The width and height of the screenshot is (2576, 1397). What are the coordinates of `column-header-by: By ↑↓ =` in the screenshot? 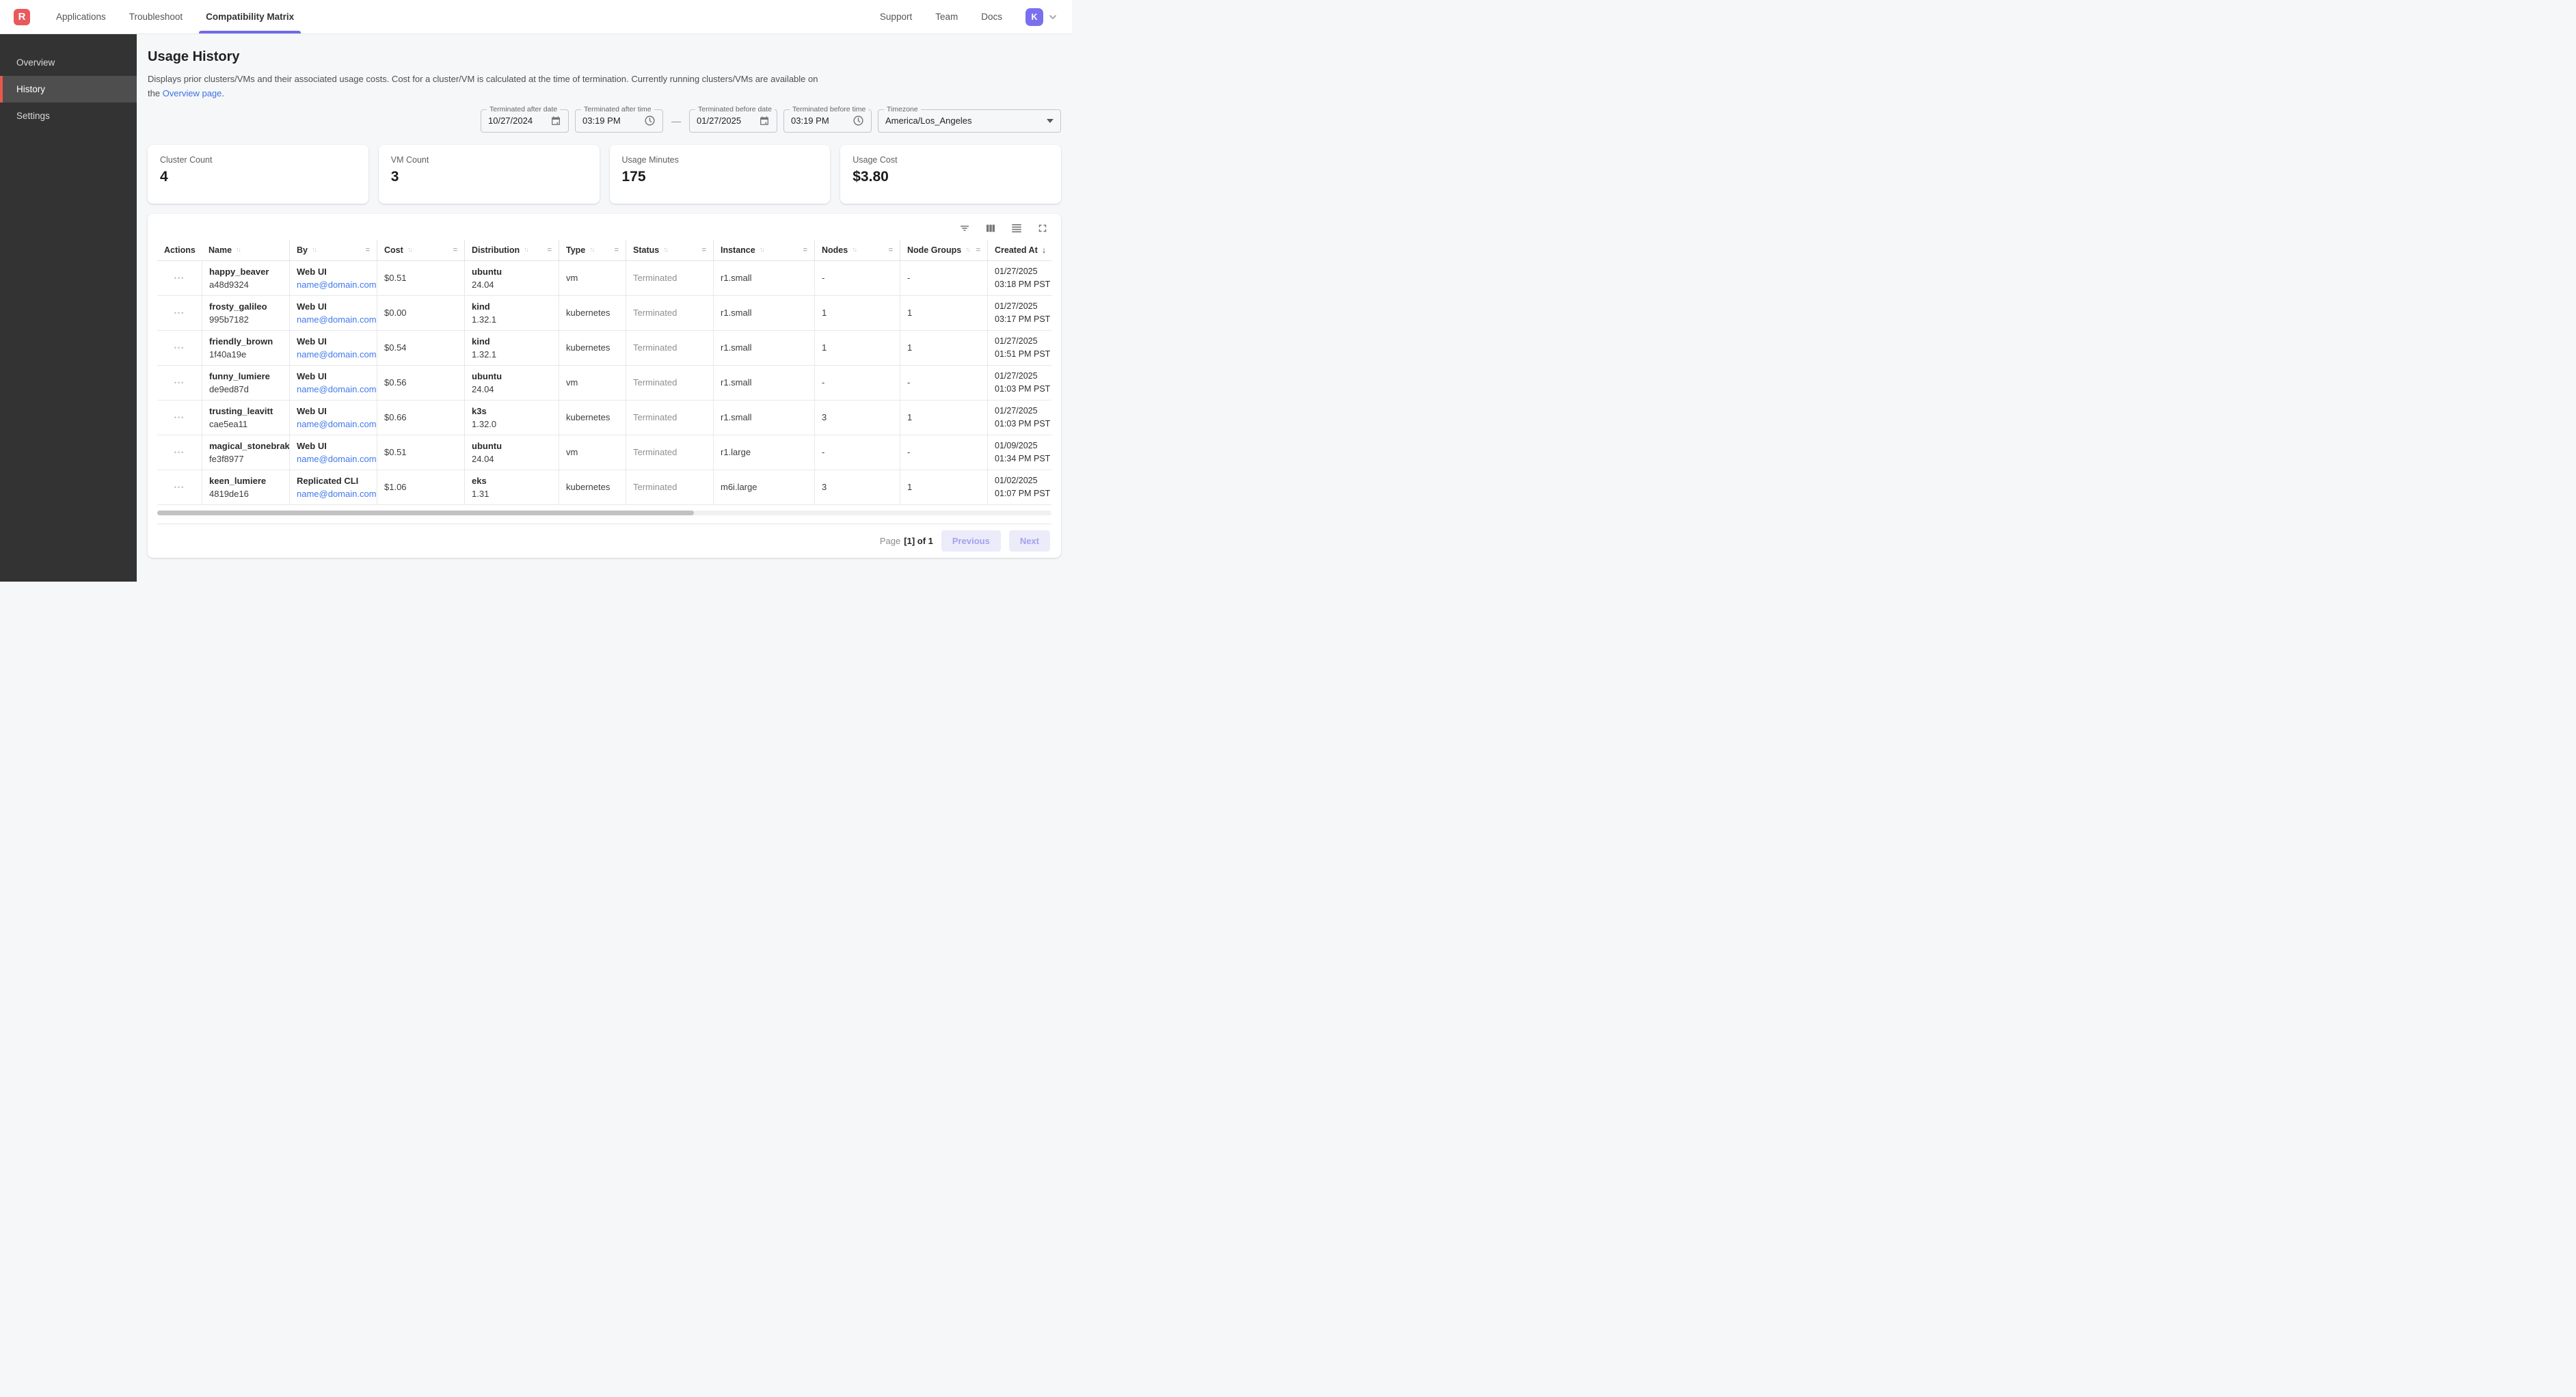 It's located at (333, 249).